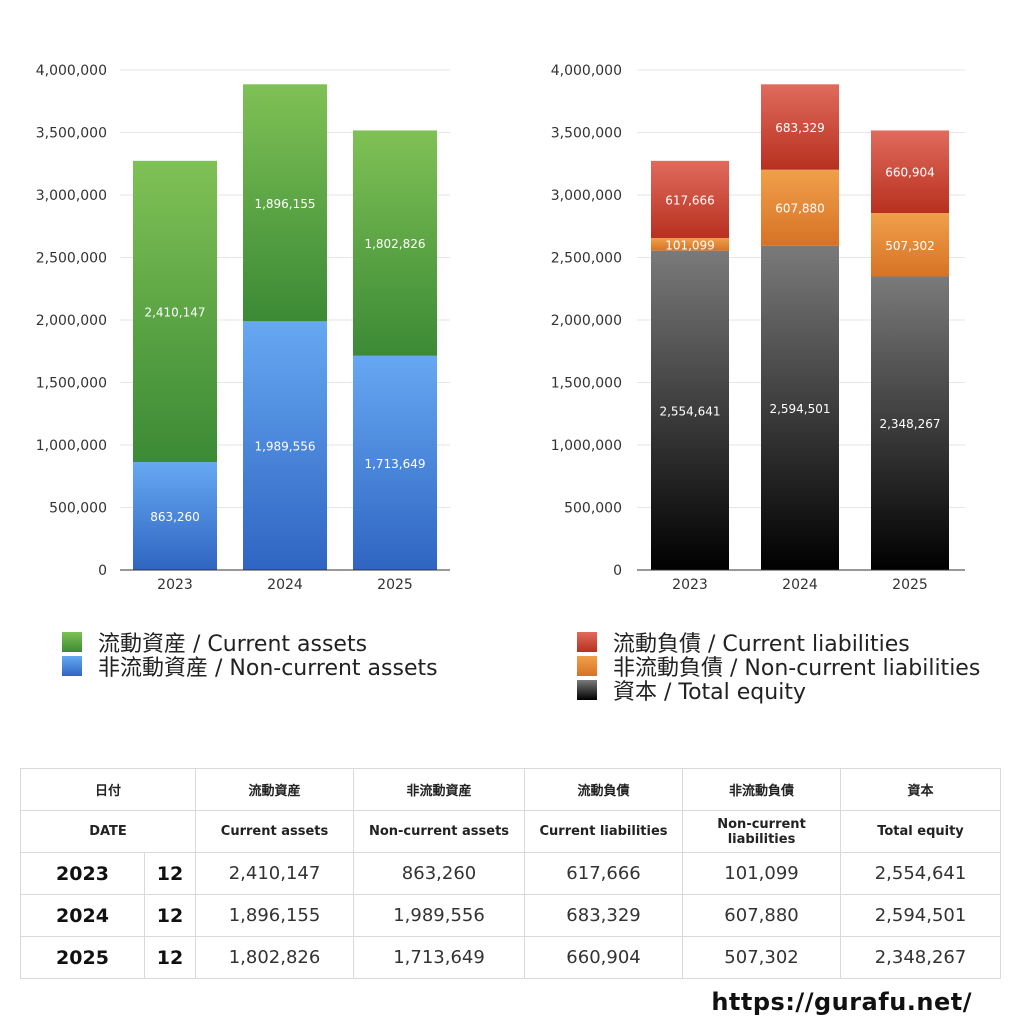 Image resolution: width=1024 pixels, height=1024 pixels. Describe the element at coordinates (439, 915) in the screenshot. I see `cell-noncurrent-assets: 1,989,556` at that location.